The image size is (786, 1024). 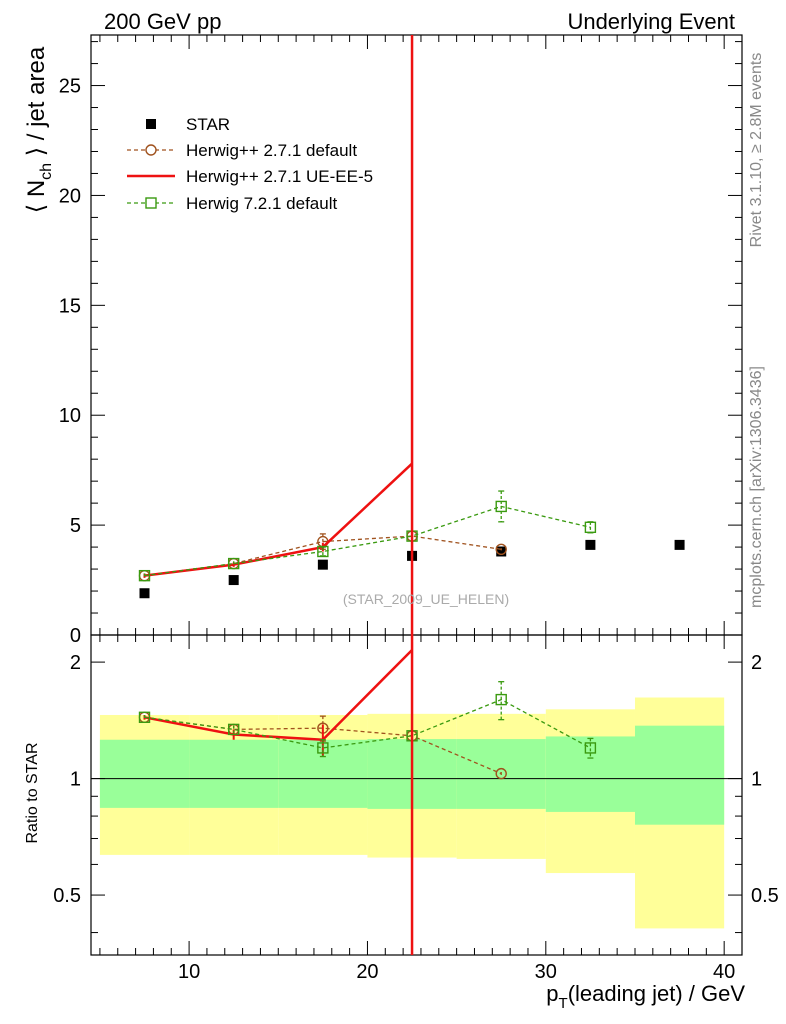 I want to click on legend-label-herwig7: Herwig 7.2.1 default, so click(x=261, y=203).